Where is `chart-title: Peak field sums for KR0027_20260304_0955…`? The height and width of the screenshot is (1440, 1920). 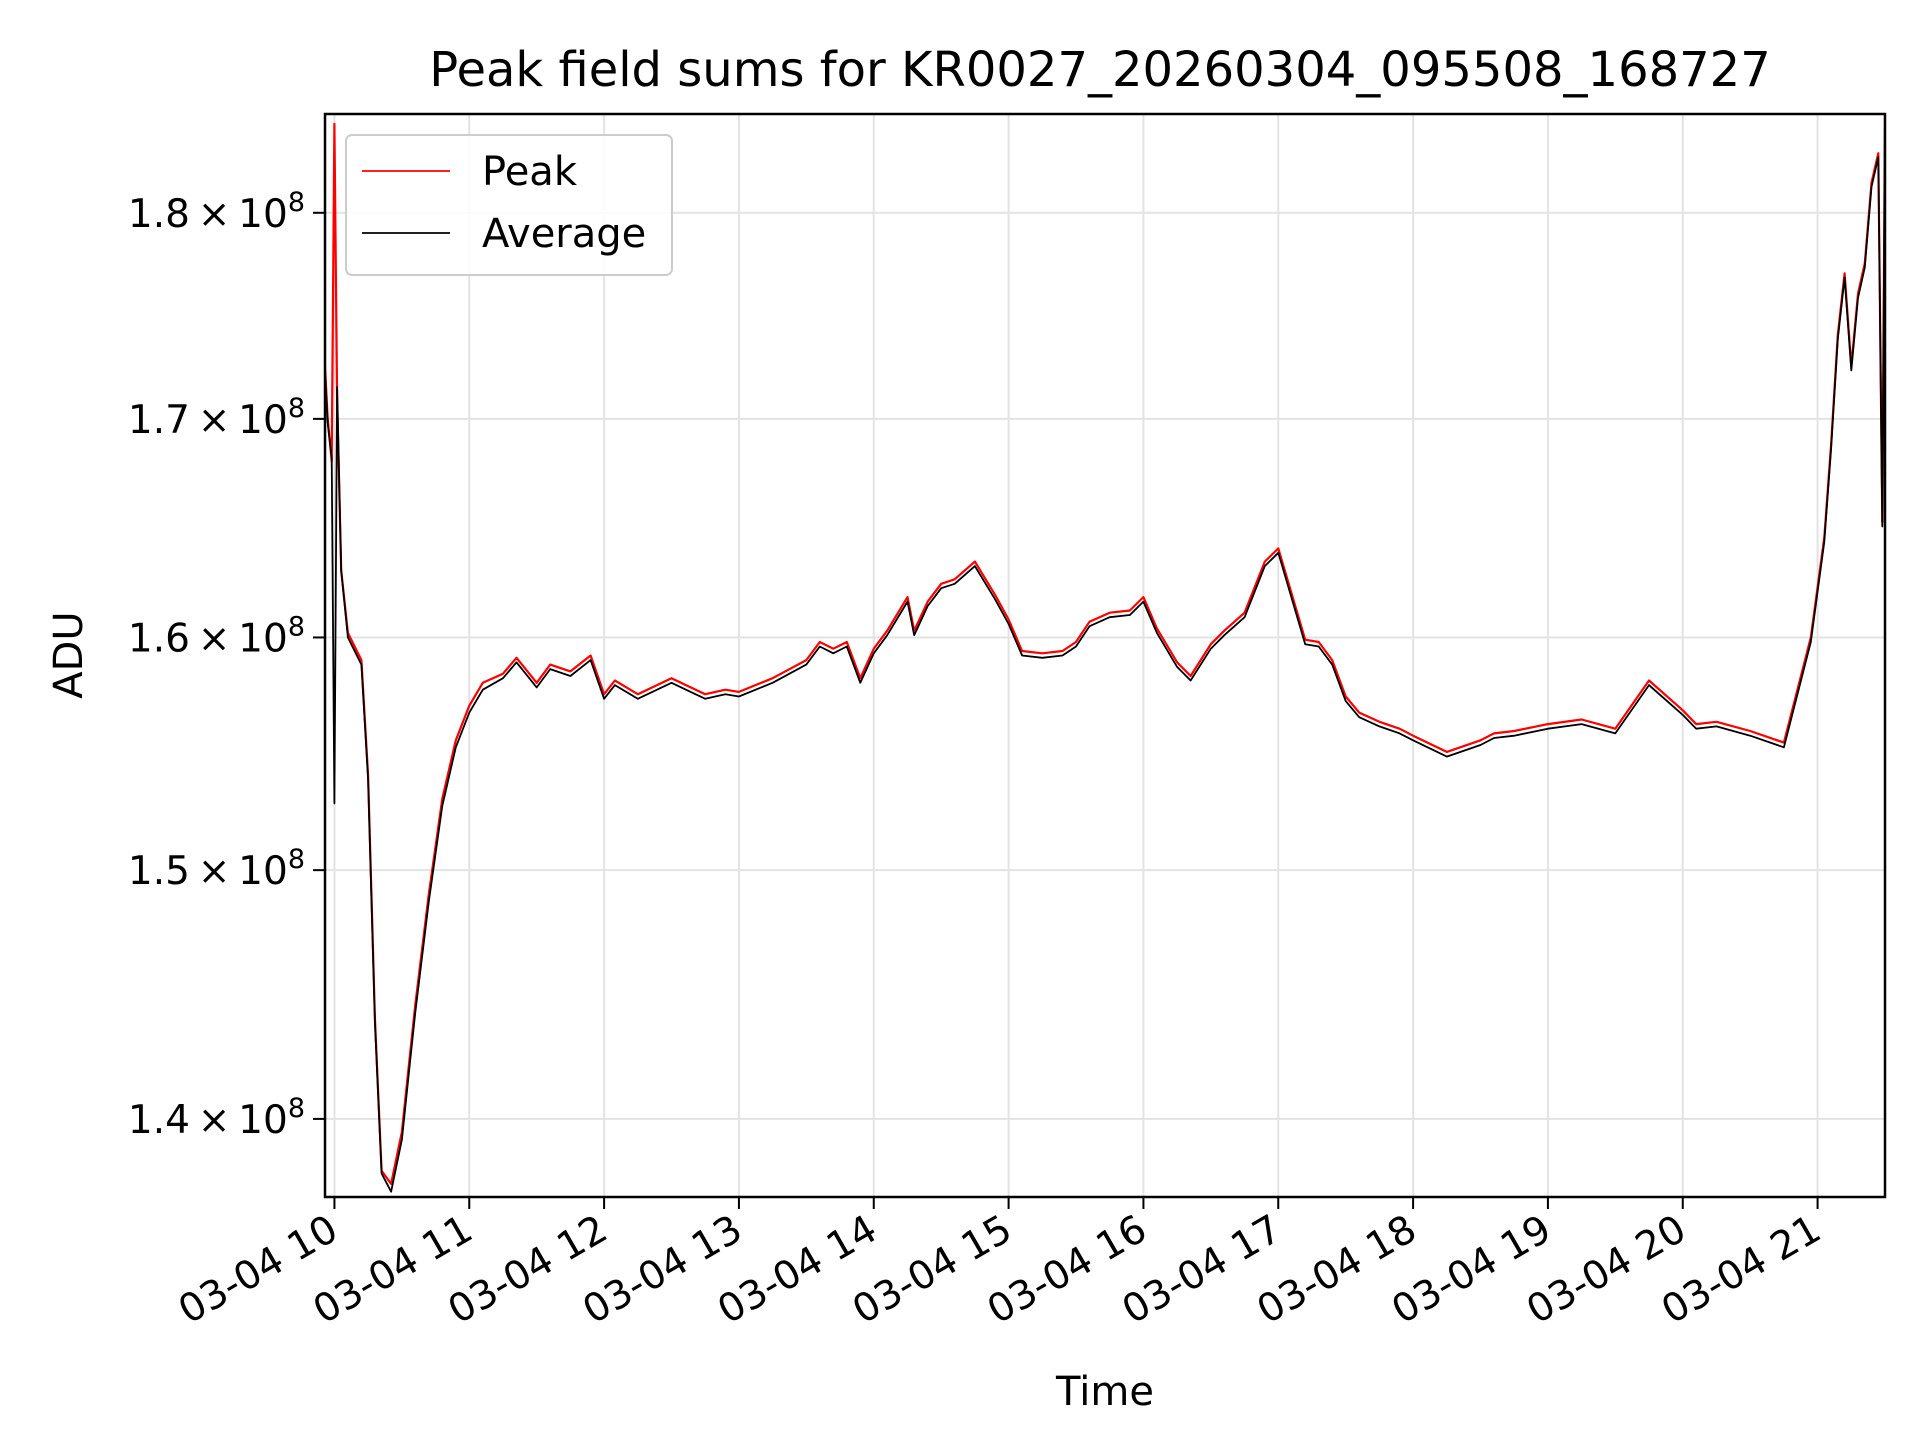
chart-title: Peak field sums for KR0027_20260304_0955… is located at coordinates (1100, 70).